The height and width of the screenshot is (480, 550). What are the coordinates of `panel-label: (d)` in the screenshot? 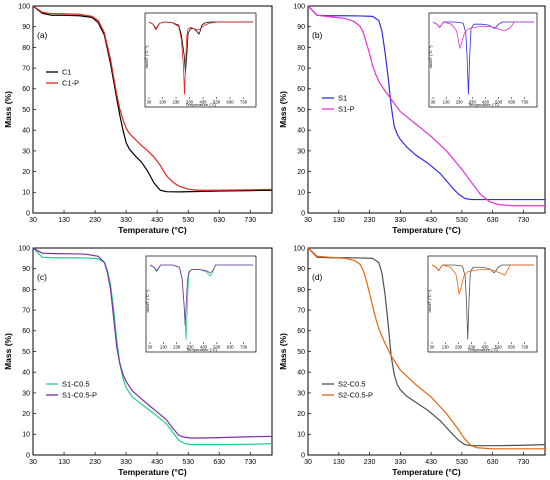 It's located at (317, 277).